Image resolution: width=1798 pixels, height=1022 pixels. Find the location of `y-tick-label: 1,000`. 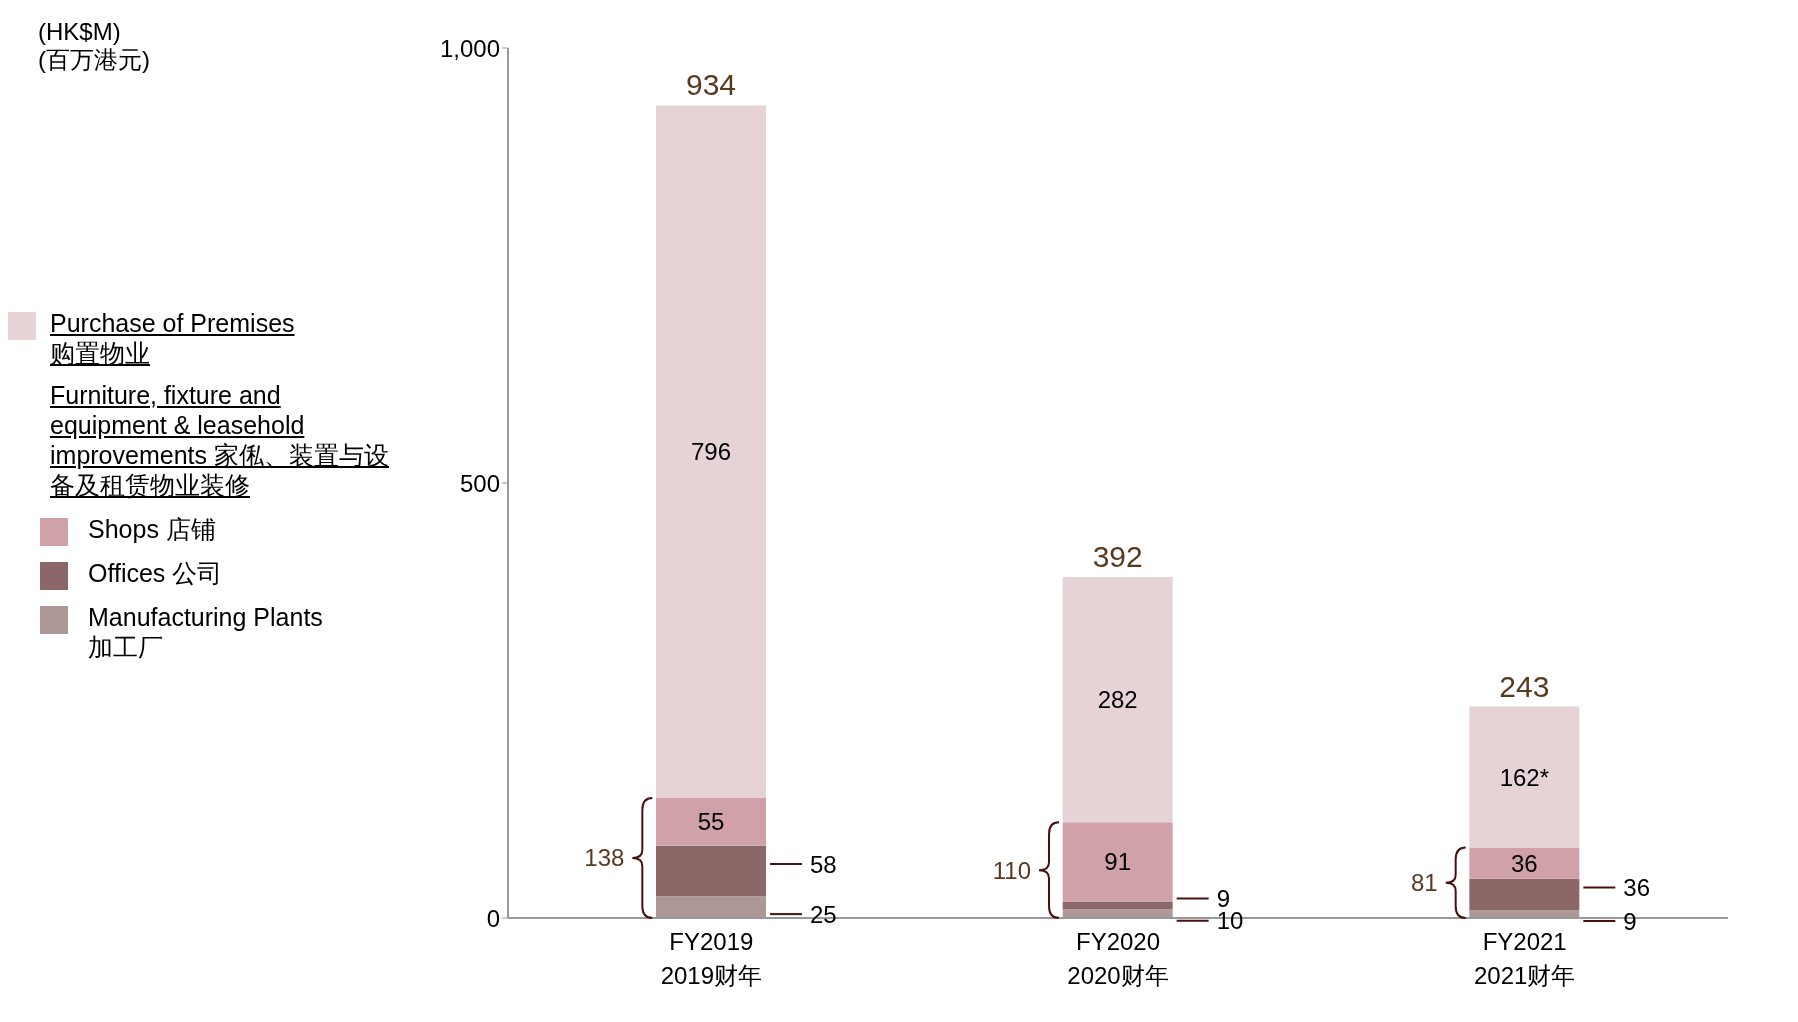

y-tick-label: 1,000 is located at coordinates (469, 48).